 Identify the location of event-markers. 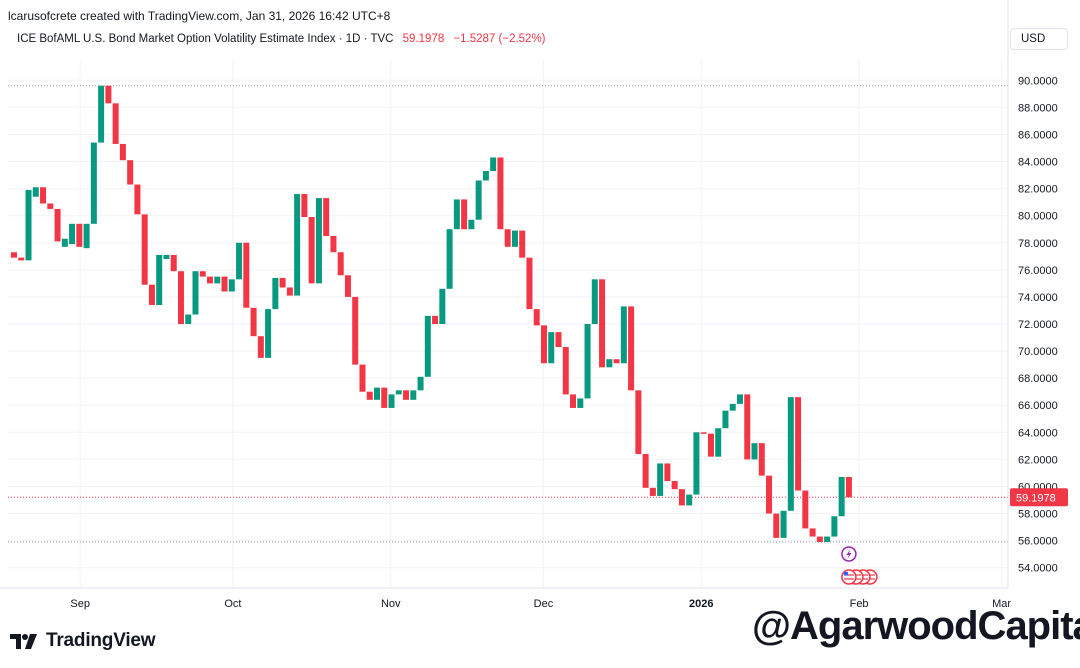
(859, 565).